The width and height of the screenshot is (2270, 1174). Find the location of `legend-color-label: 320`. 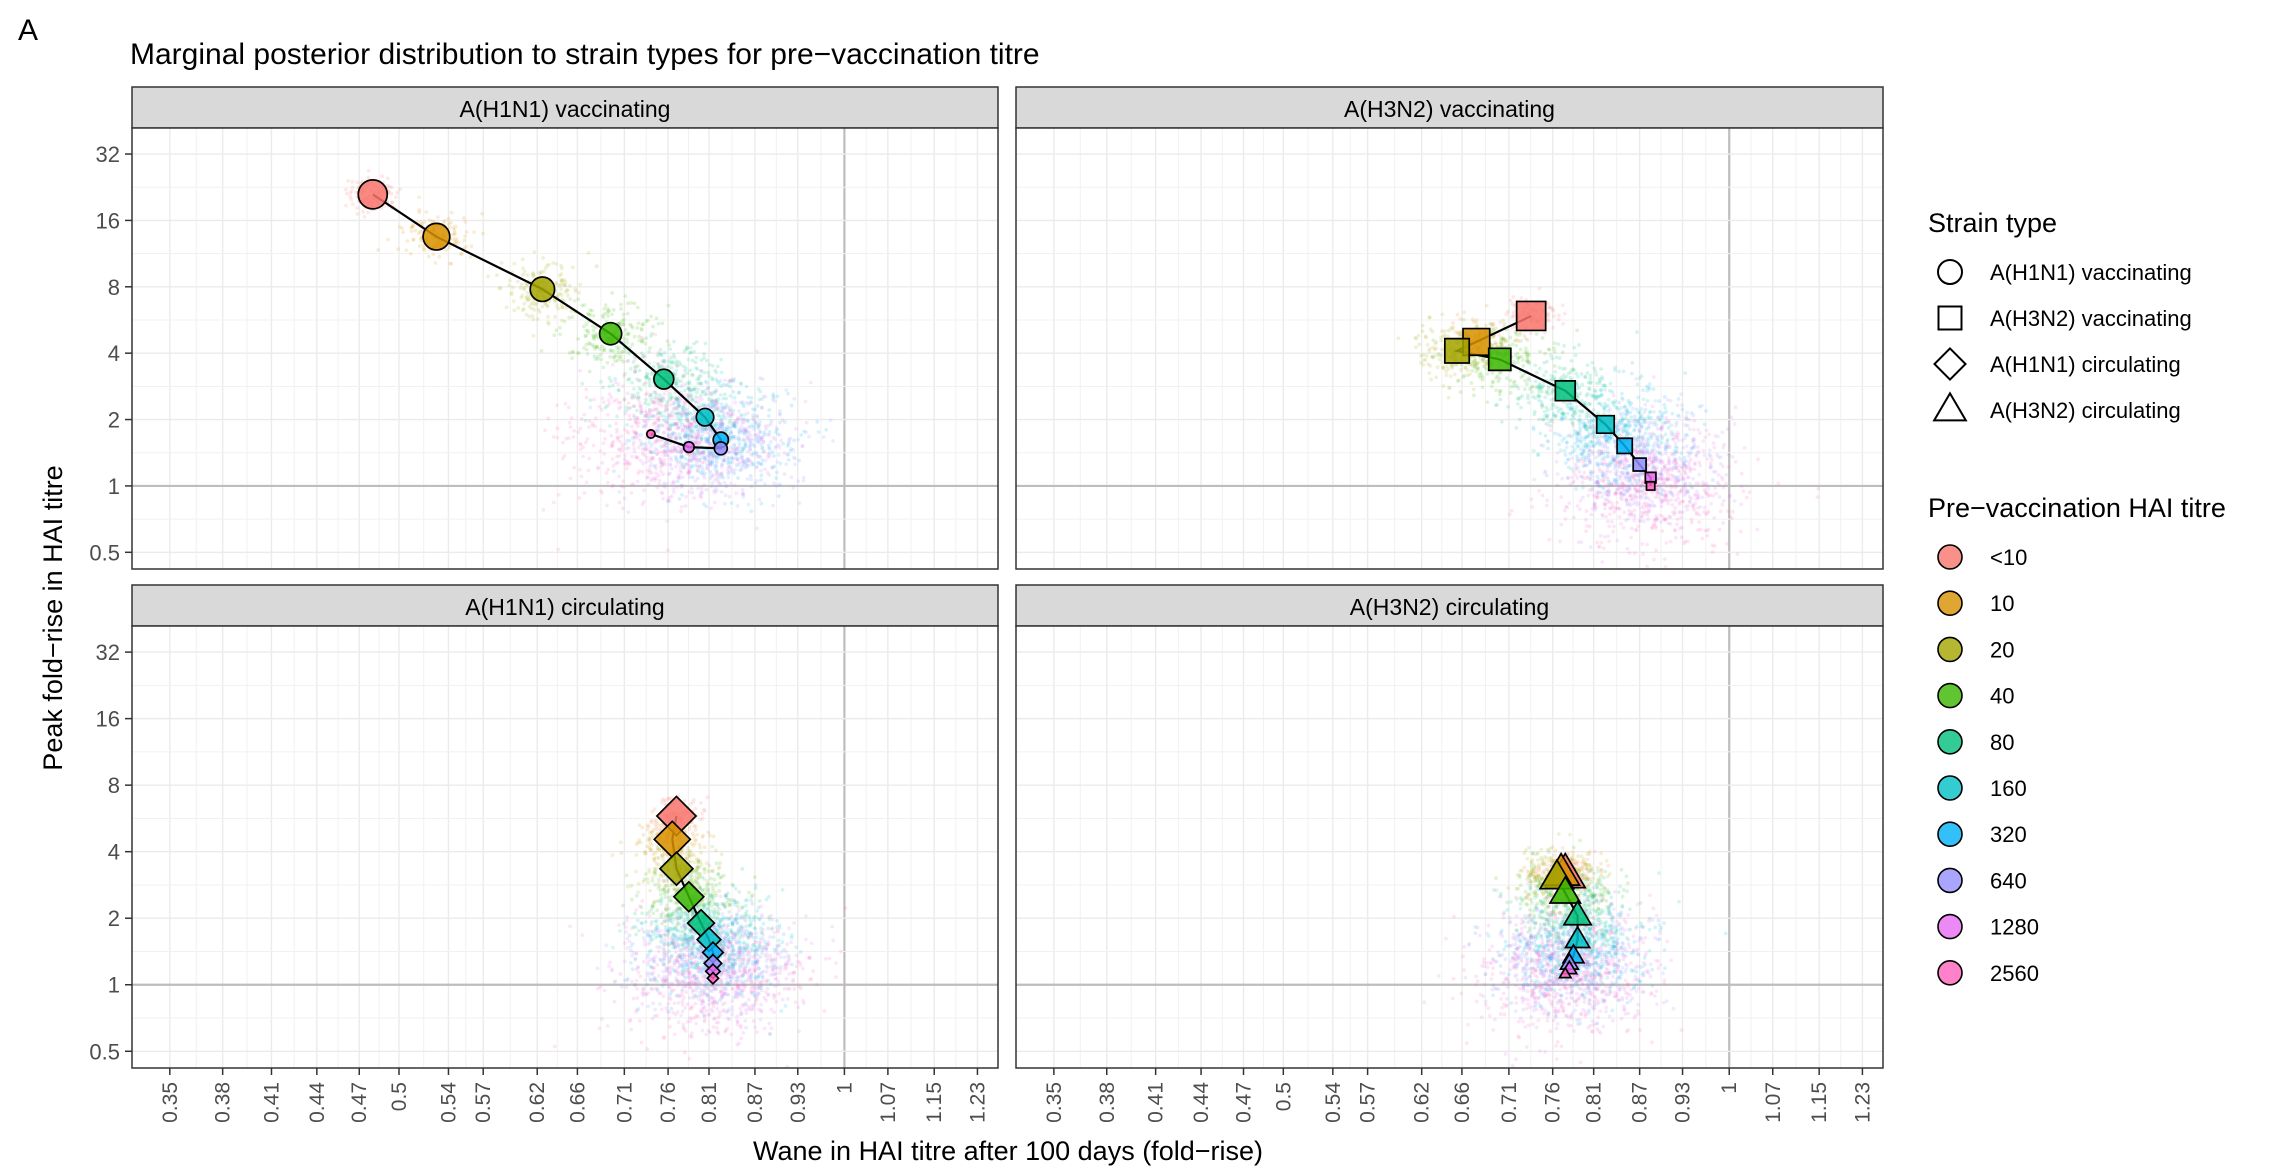

legend-color-label: 320 is located at coordinates (2008, 834).